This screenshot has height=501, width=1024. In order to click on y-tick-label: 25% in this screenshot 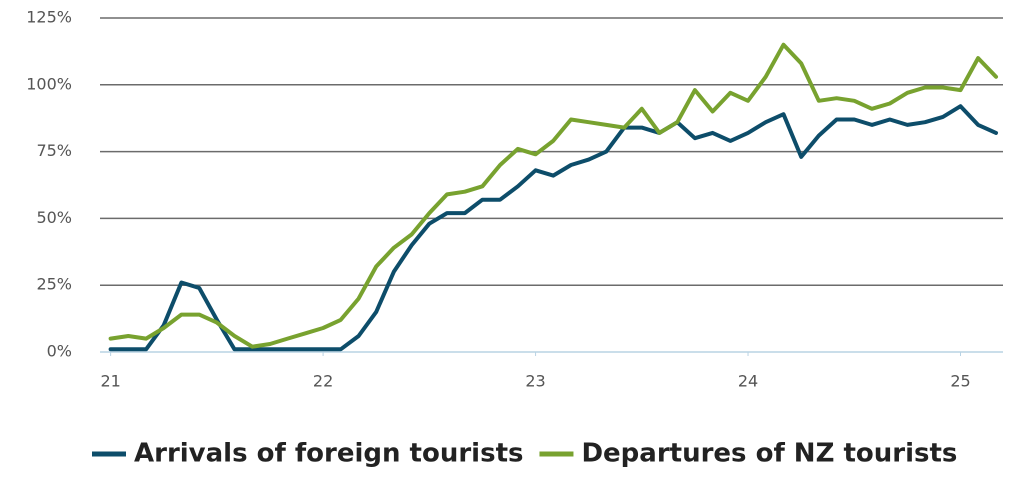, I will do `click(54, 284)`.